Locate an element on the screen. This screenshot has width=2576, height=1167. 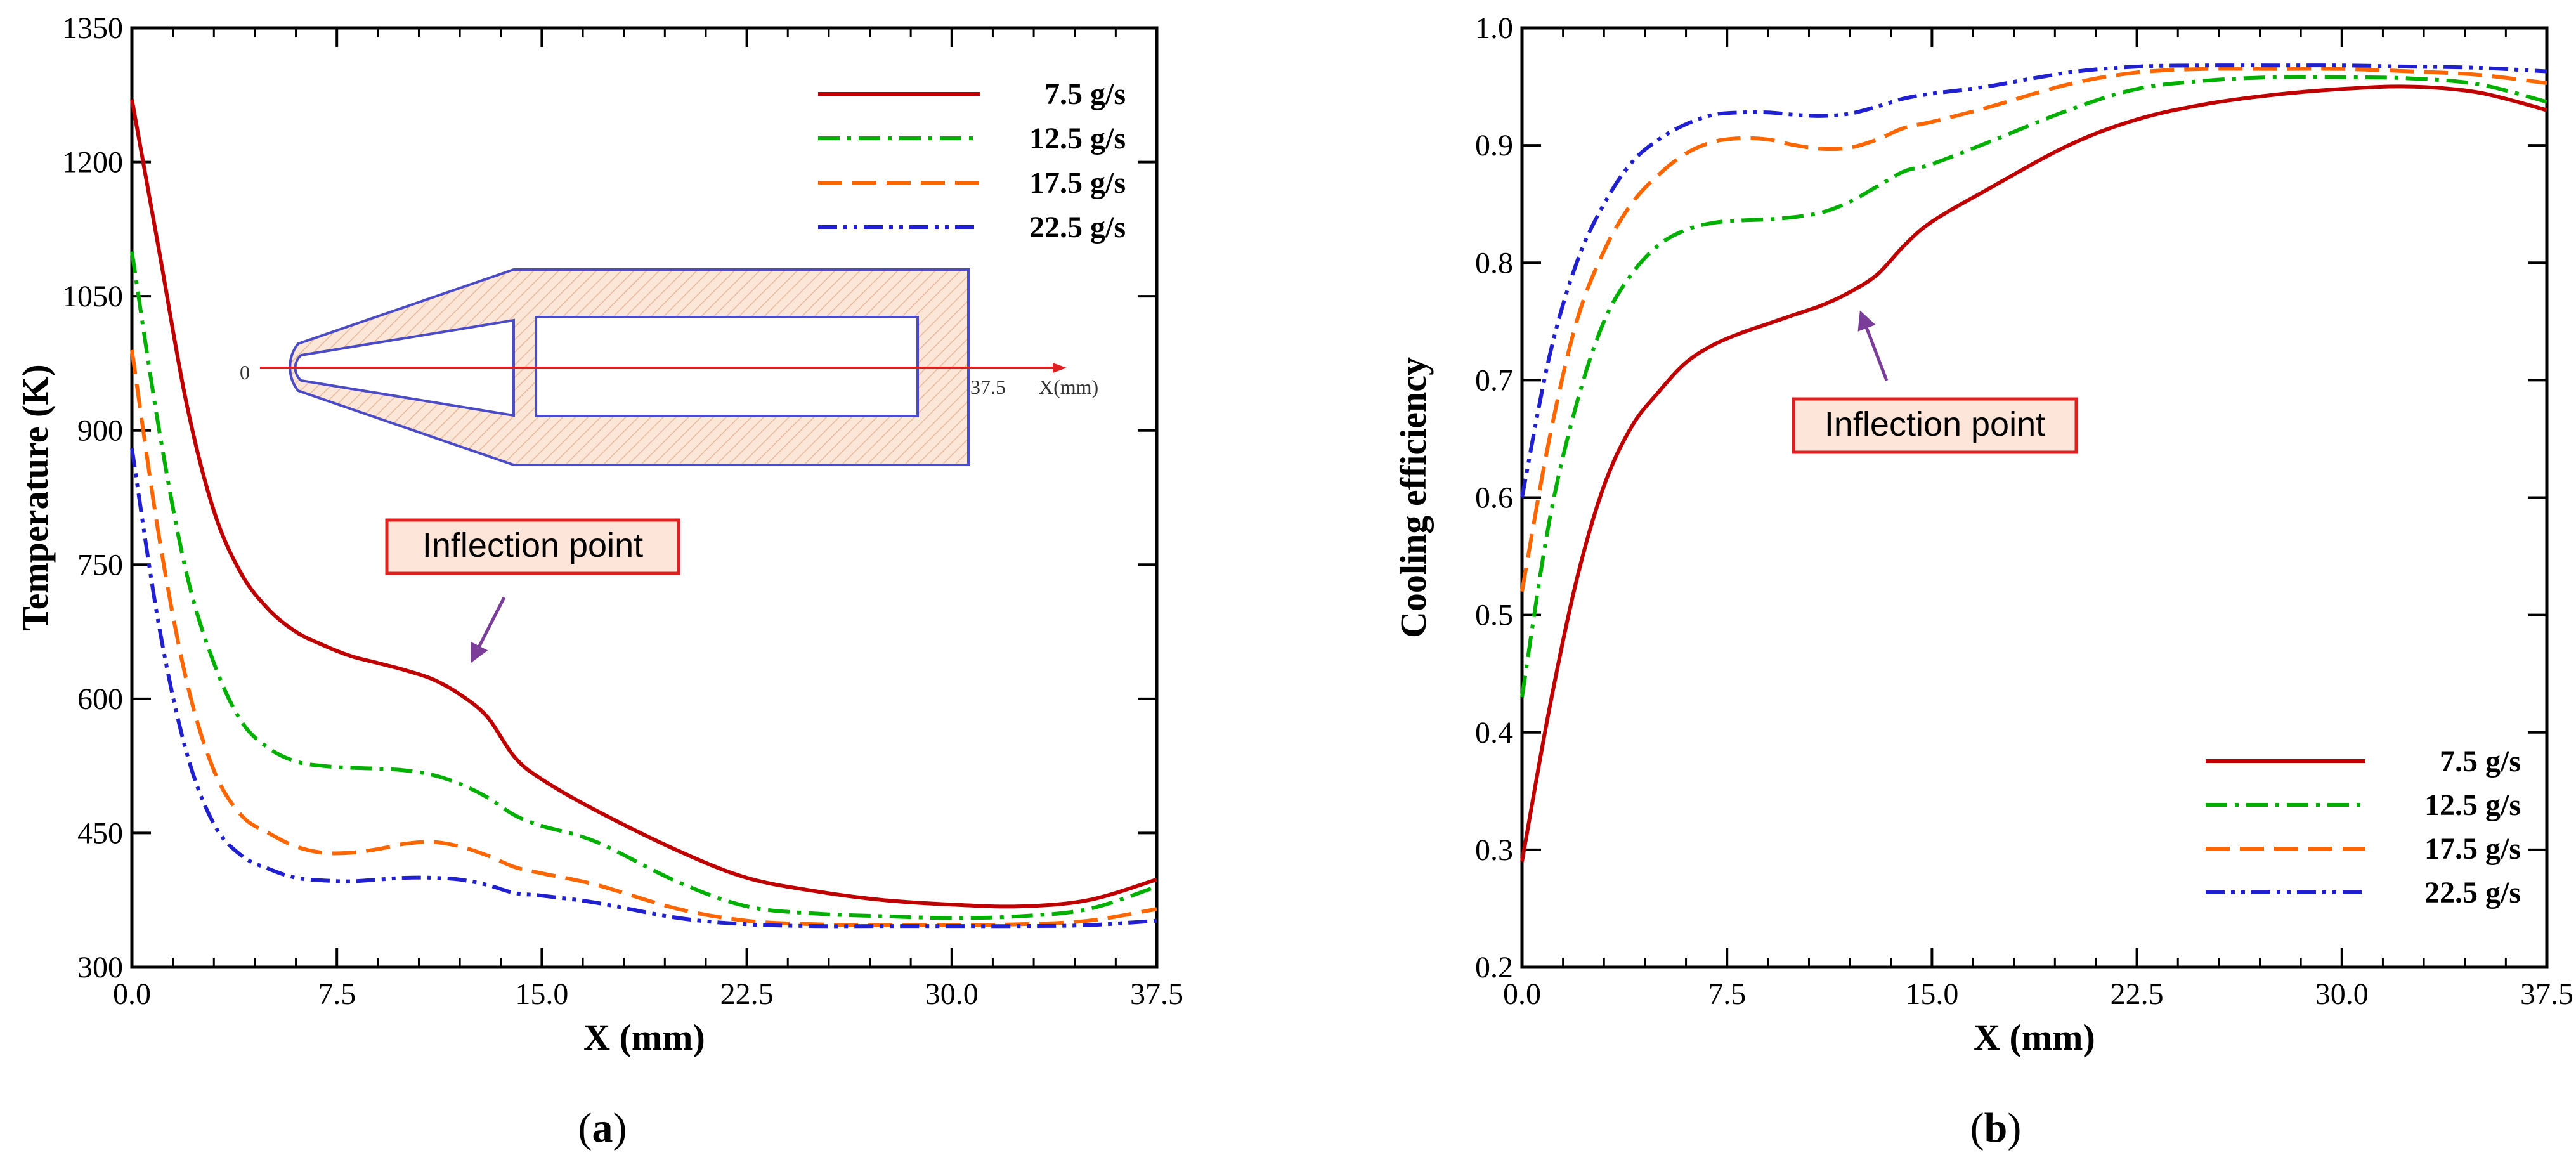
x-axis-title-a: X (mm) is located at coordinates (644, 1037).